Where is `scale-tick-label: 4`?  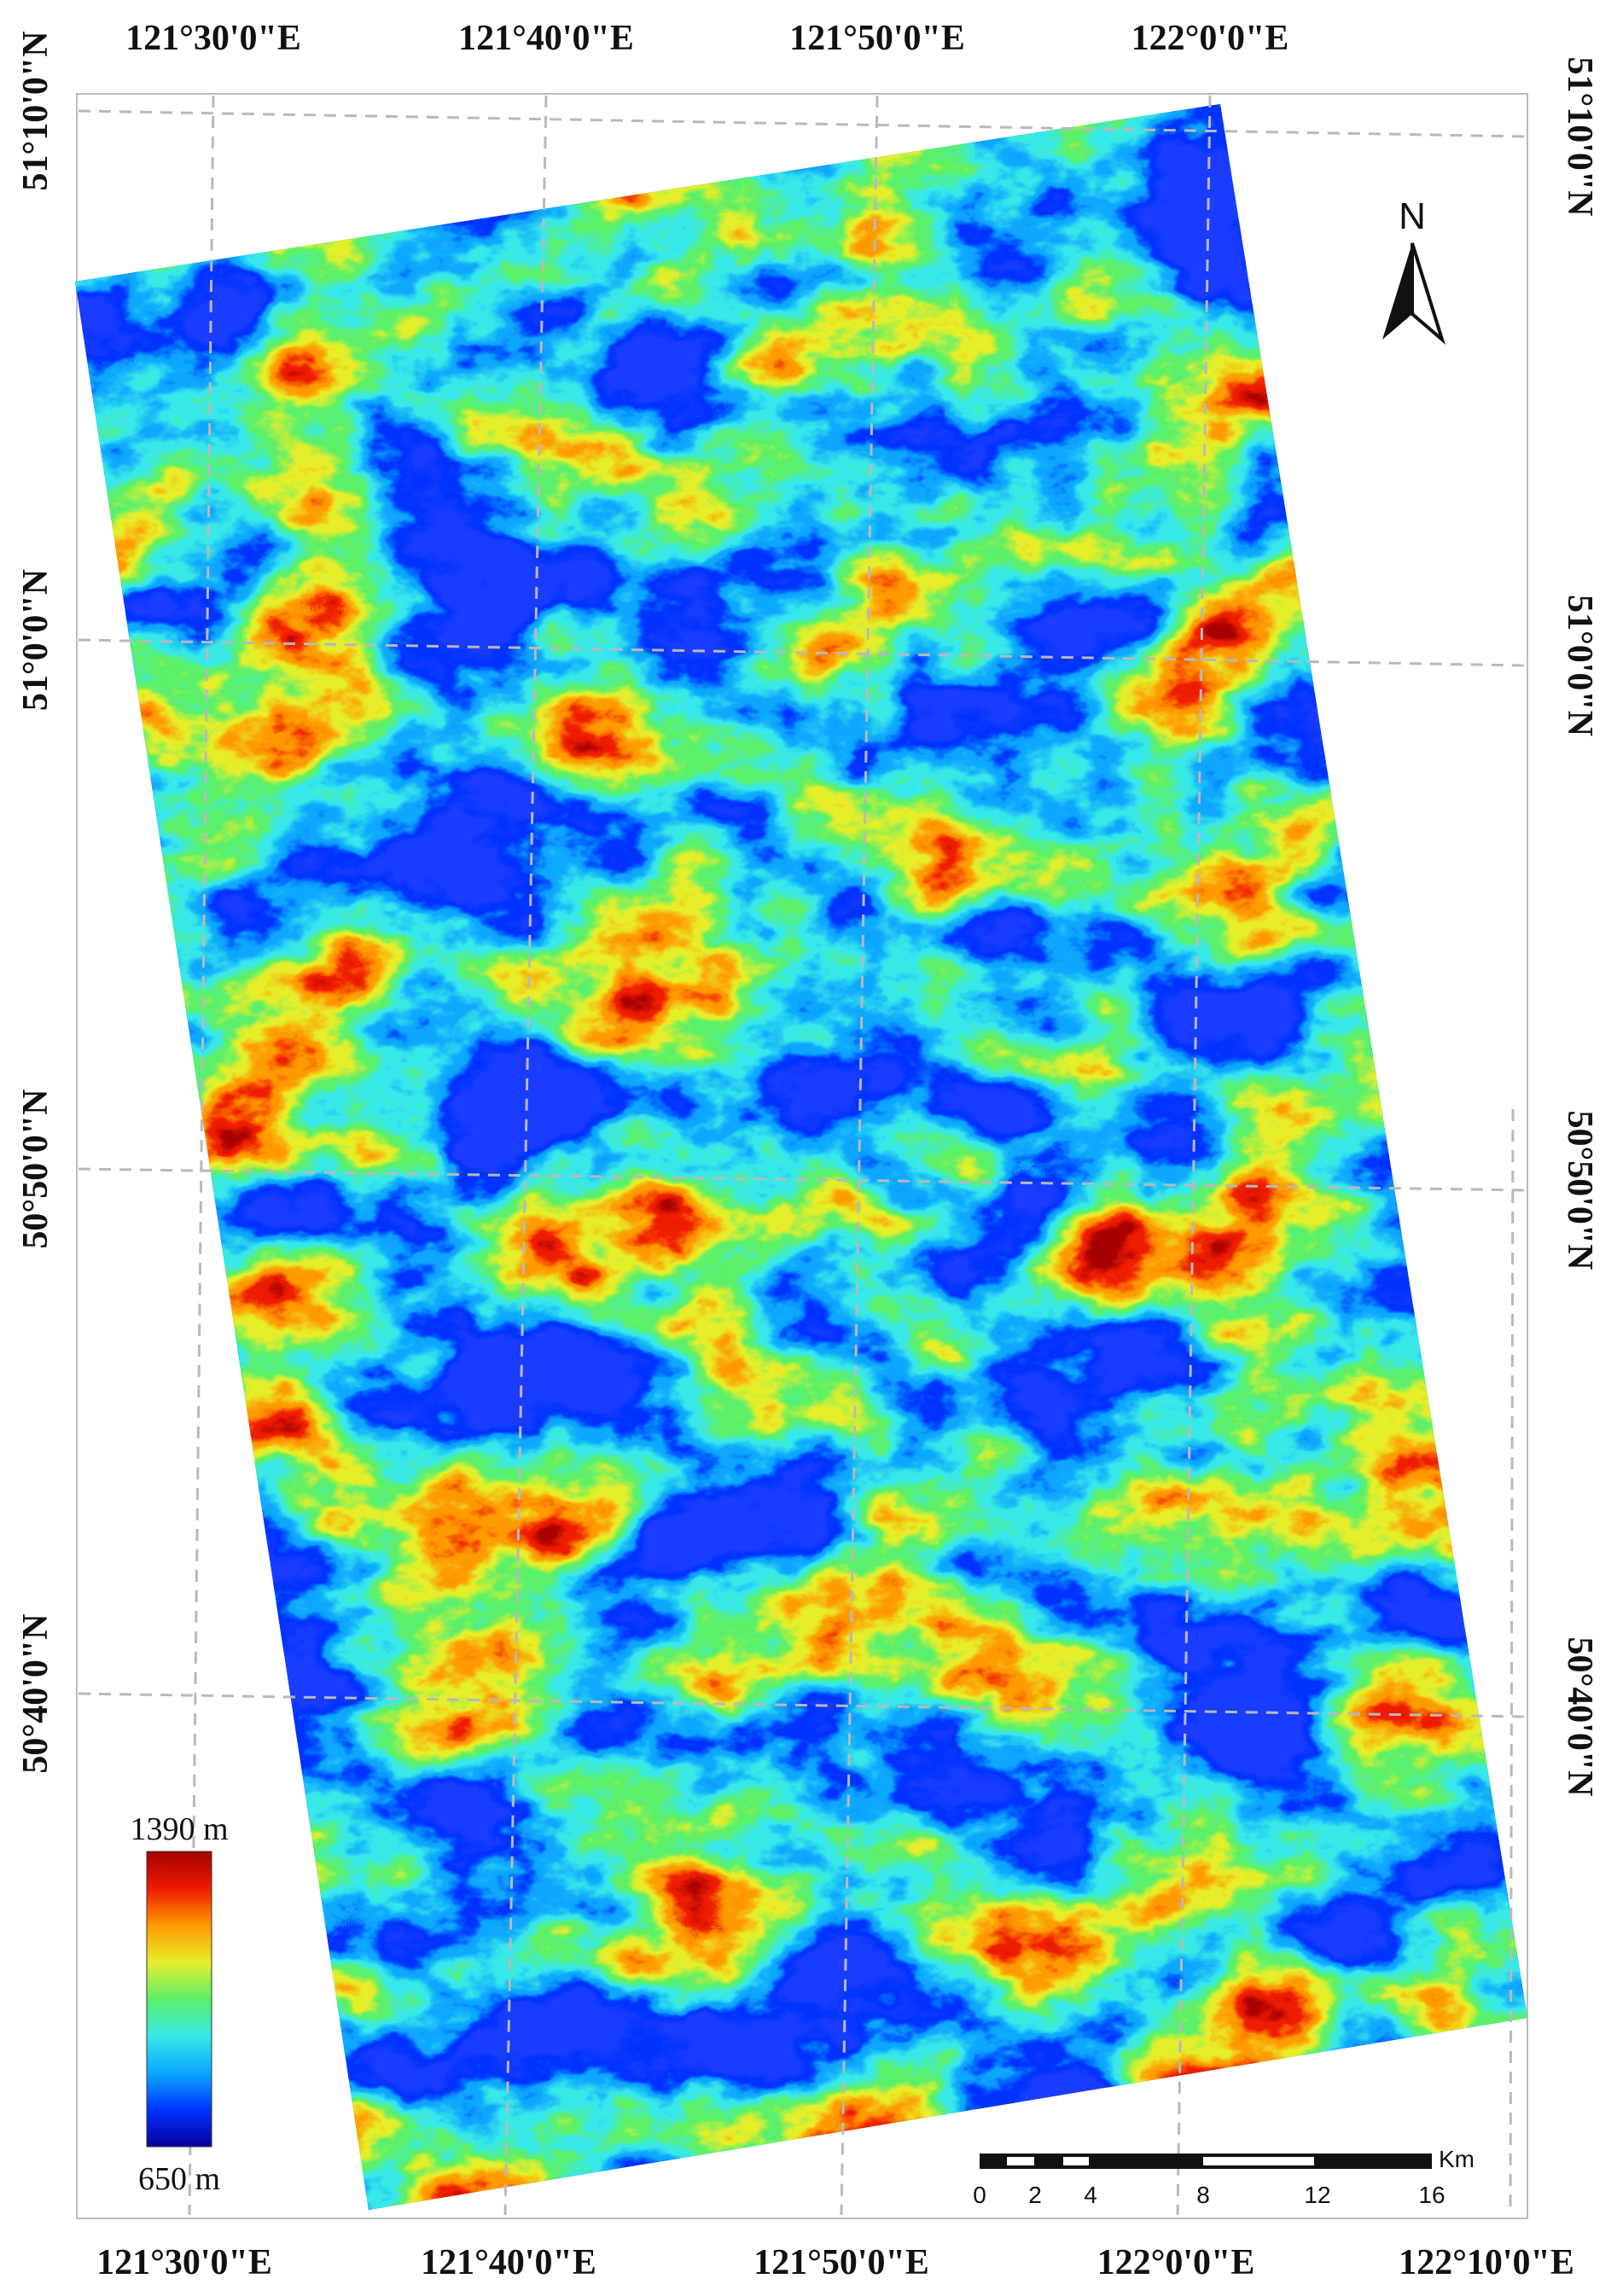 scale-tick-label: 4 is located at coordinates (1090, 2195).